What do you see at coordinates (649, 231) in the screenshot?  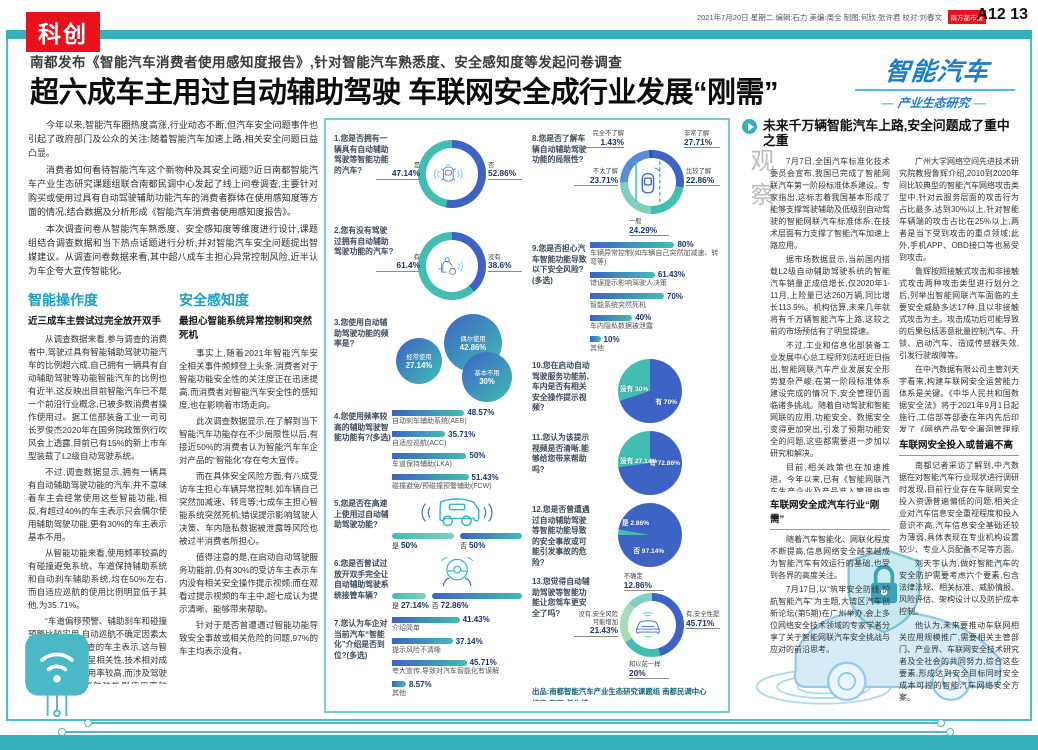 I see `segment-value: 24.29%` at bounding box center [649, 231].